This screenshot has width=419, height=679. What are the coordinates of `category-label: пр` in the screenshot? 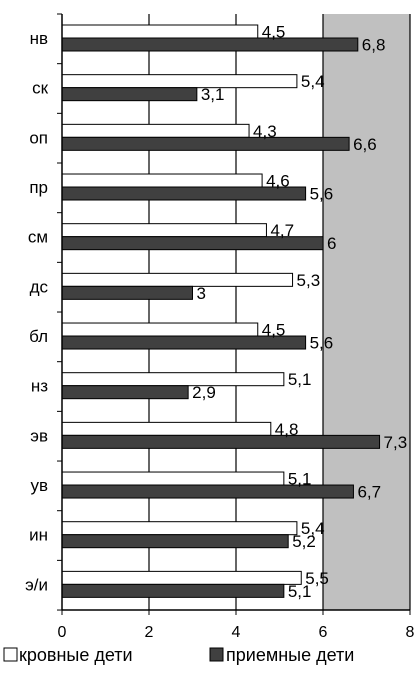 It's located at (38, 187).